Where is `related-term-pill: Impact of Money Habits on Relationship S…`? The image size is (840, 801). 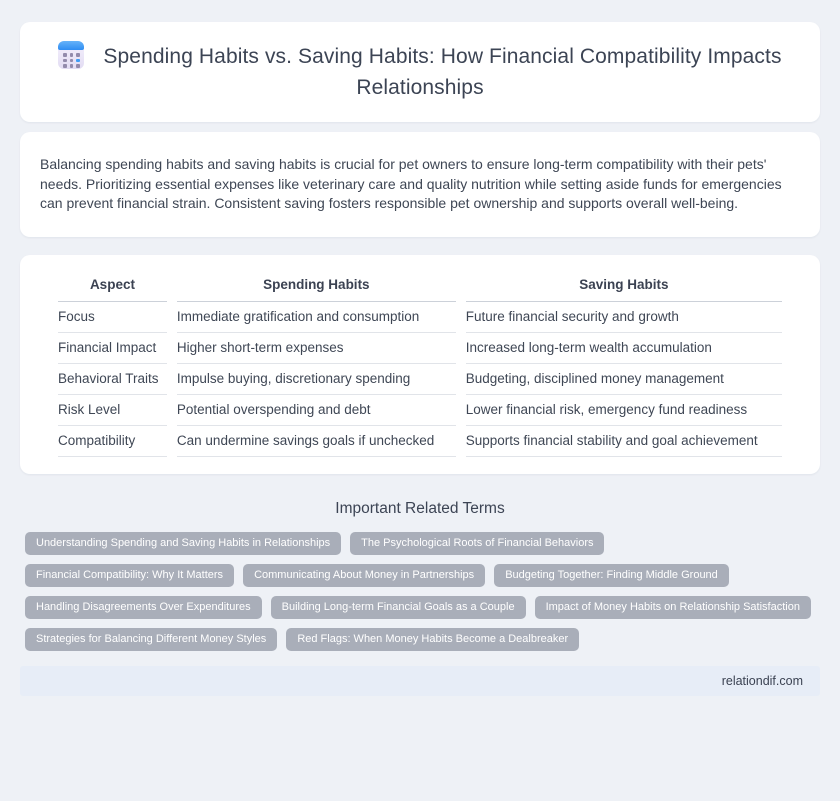
related-term-pill: Impact of Money Habits on Relationship S… is located at coordinates (672, 607).